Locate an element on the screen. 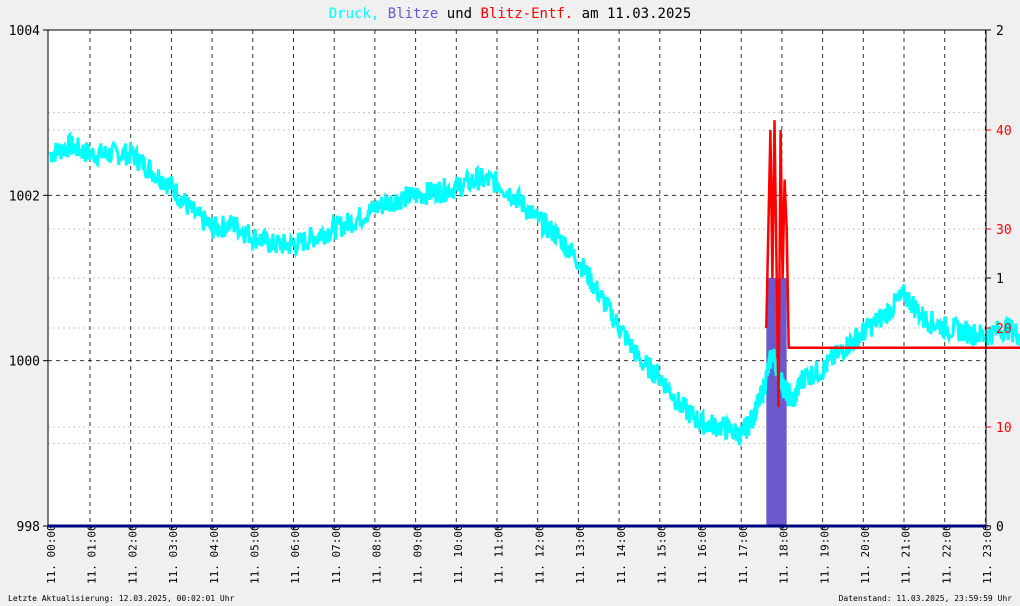  right-strike-tick-label: 1 is located at coordinates (1000, 279).